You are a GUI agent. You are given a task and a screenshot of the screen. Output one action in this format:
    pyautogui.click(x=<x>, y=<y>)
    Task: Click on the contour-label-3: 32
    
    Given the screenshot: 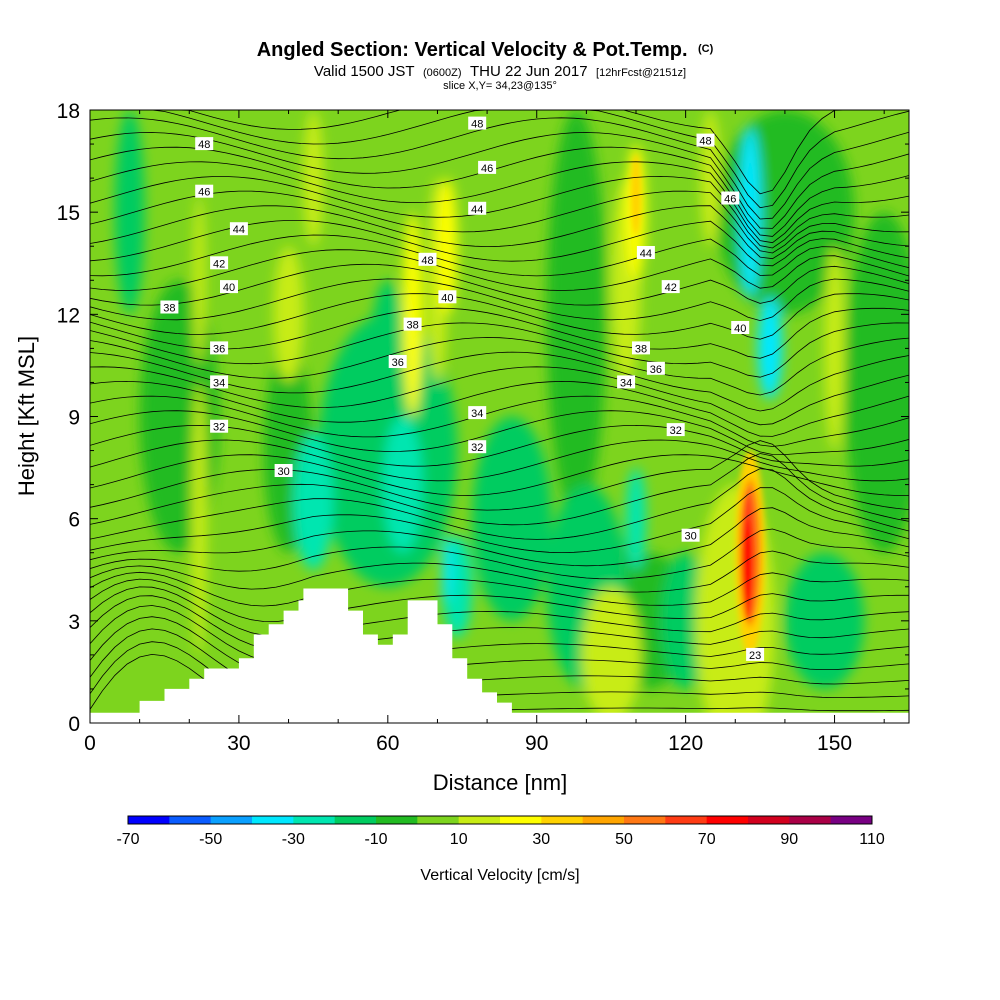 What is the action you would take?
    pyautogui.click(x=219, y=426)
    